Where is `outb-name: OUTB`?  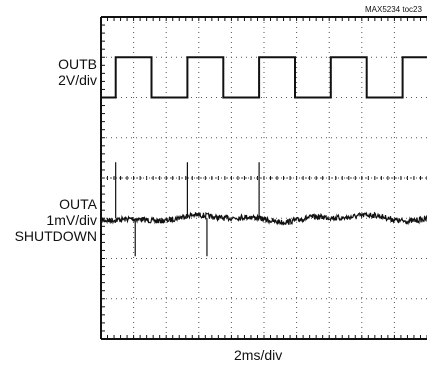
outb-name: OUTB is located at coordinates (77, 64).